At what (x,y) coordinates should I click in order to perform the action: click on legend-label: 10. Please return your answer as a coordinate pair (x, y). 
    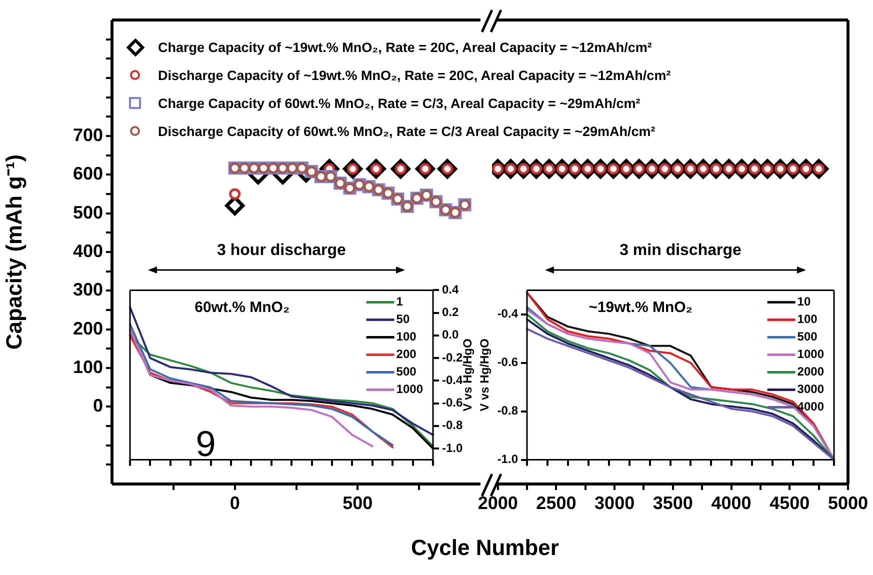
    Looking at the image, I should click on (804, 301).